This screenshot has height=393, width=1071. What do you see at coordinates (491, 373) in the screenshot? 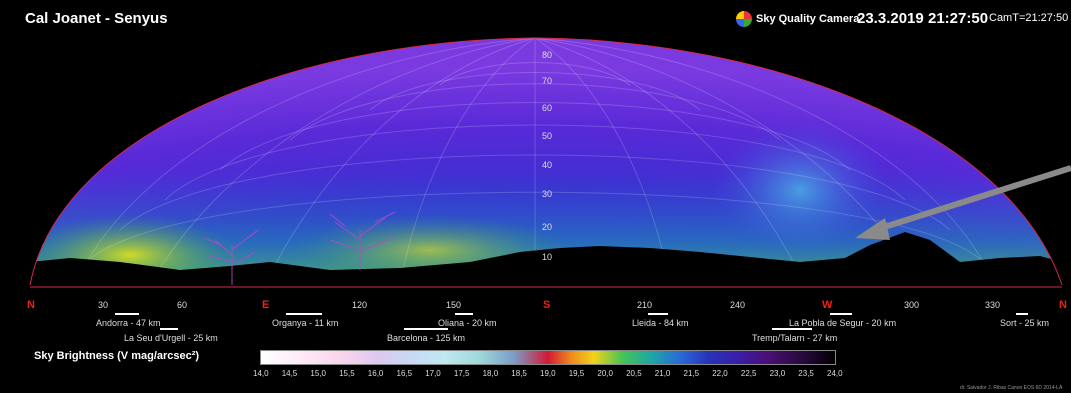
I see `scale-value: 18,0` at bounding box center [491, 373].